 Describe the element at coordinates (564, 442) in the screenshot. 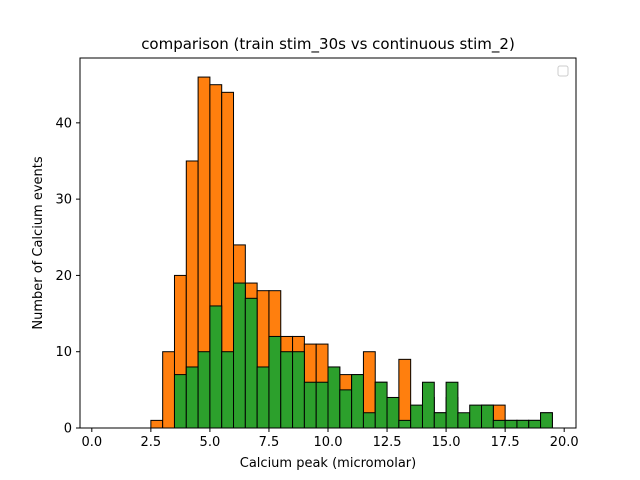

I see `x-tick-label: 20.0` at that location.